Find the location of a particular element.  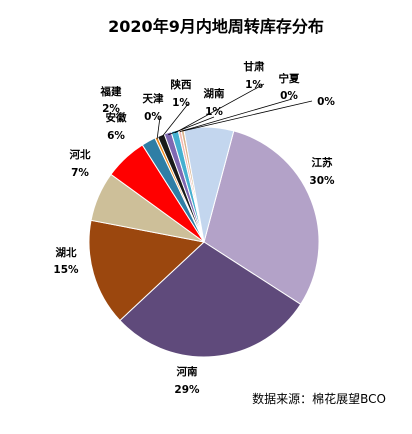

slice-percent-label: 6% is located at coordinates (116, 136).